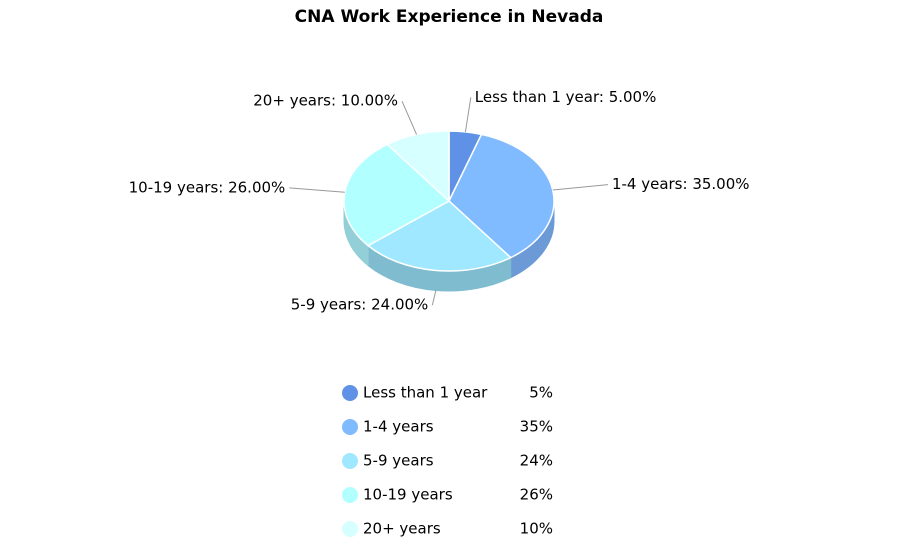  I want to click on legend-label: 5-9 years, so click(398, 461).